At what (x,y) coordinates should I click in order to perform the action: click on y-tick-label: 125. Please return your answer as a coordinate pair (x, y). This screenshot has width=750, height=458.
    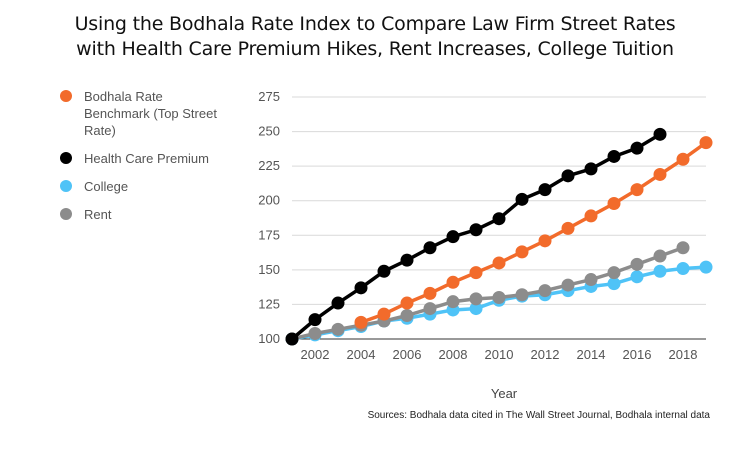
    Looking at the image, I should click on (269, 303).